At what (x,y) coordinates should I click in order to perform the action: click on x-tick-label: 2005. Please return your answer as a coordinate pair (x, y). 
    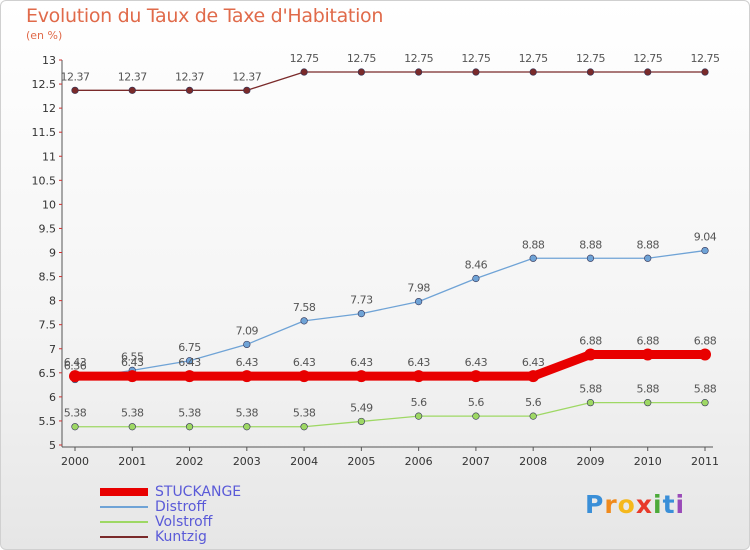
    Looking at the image, I should click on (361, 461).